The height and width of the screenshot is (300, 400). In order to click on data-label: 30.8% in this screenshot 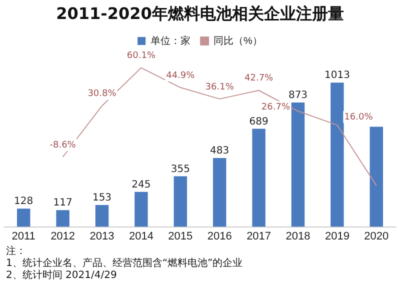, I will do `click(102, 94)`.